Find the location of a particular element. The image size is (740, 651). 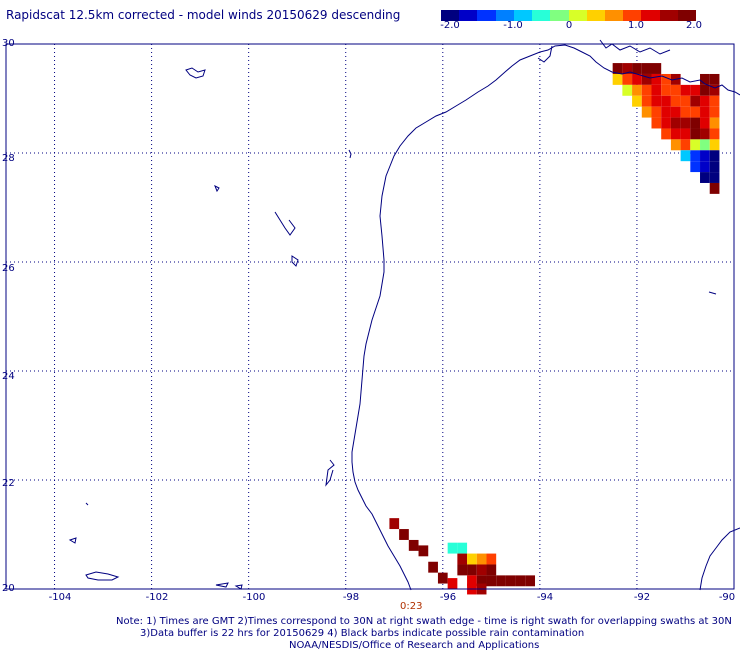

delta-bits is located at coordinates (635, 47).